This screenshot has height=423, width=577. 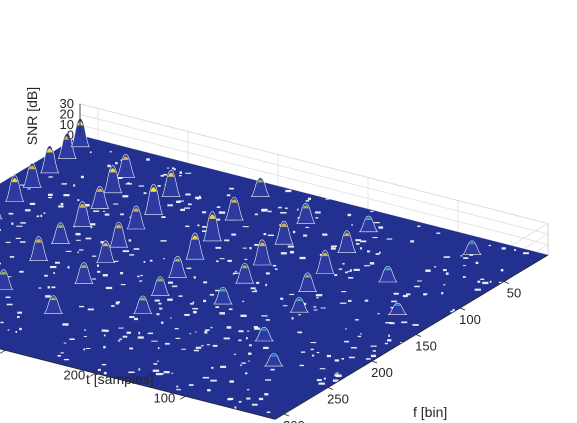 I want to click on y-tick-mark, so click(x=92, y=374).